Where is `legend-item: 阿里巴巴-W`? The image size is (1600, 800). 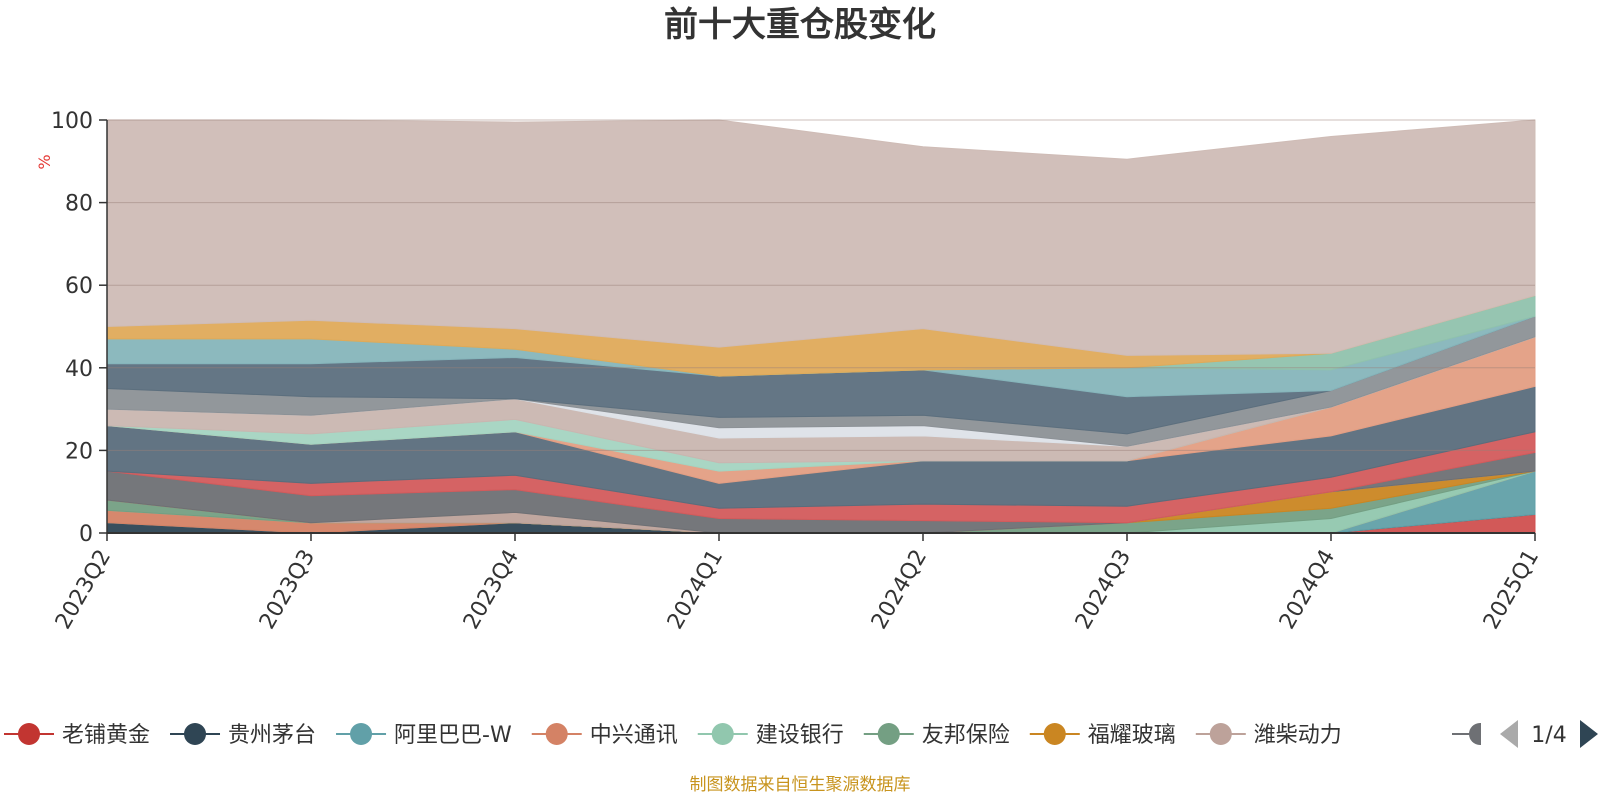
legend-item: 阿里巴巴-W is located at coordinates (424, 735).